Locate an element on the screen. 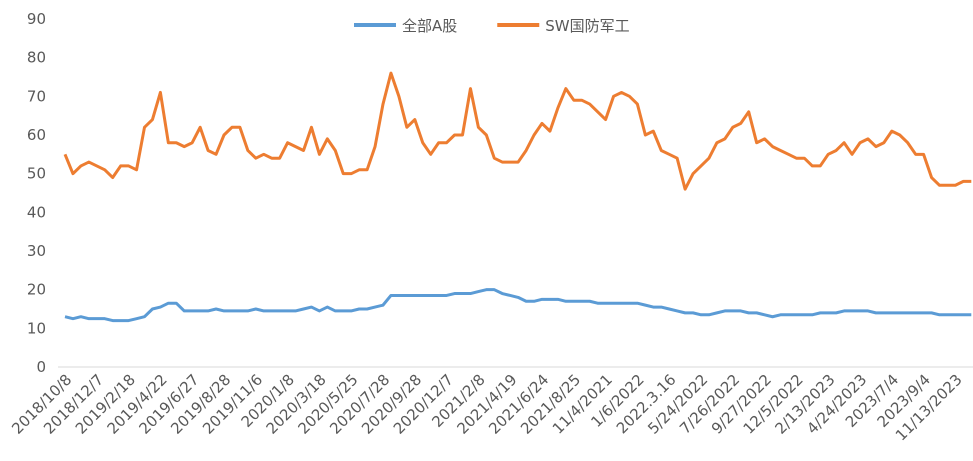  y-tick-label: 70 is located at coordinates (36, 96).